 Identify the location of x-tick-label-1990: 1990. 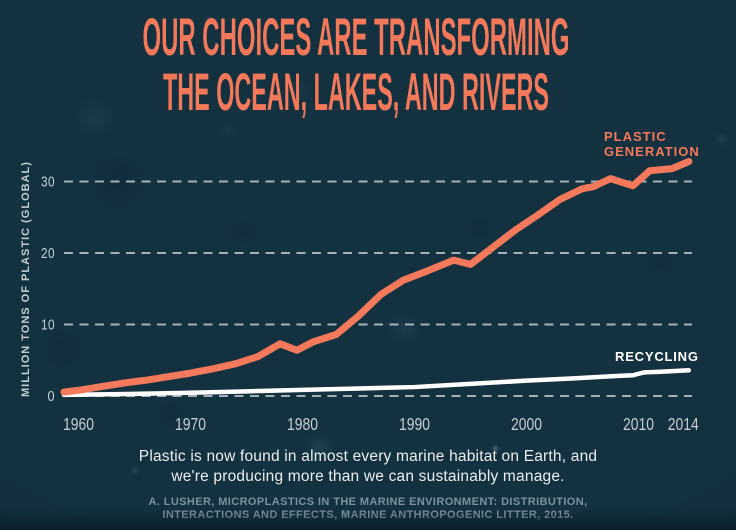
(414, 424).